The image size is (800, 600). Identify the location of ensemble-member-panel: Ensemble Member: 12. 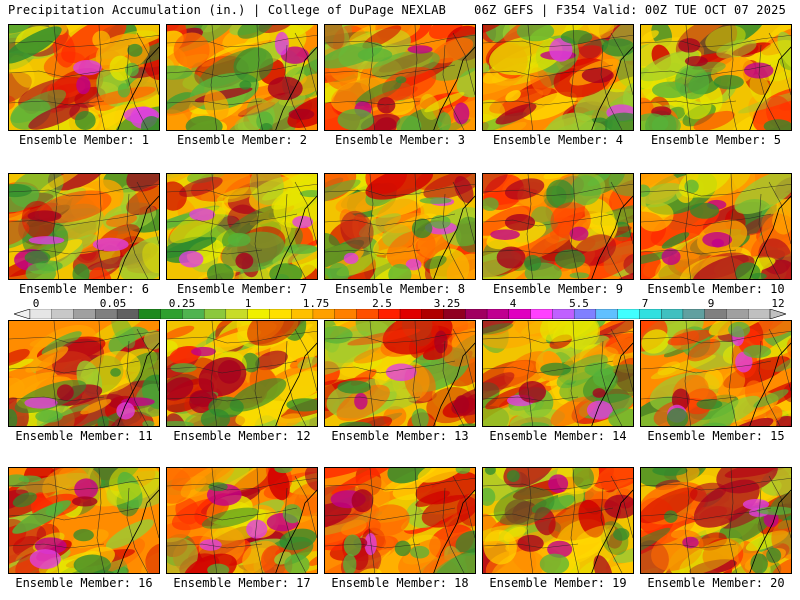
(242, 381).